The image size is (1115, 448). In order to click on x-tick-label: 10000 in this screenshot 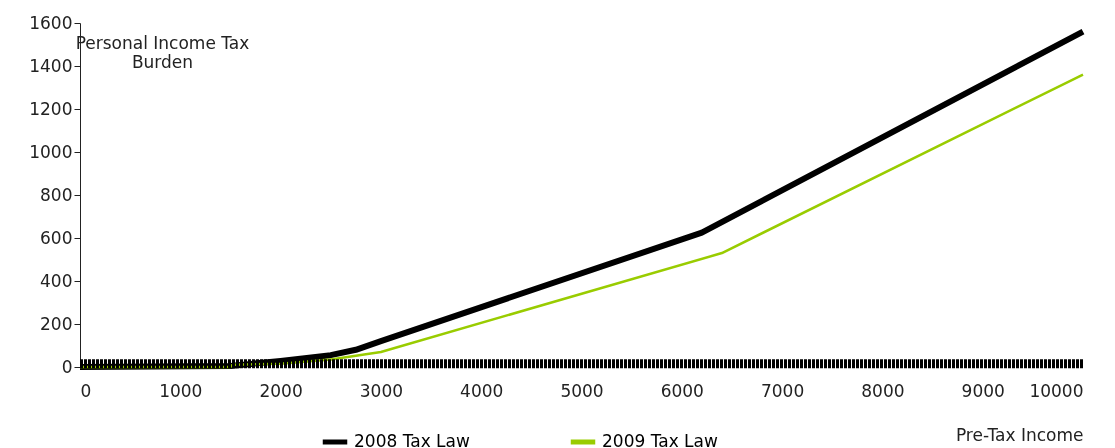, I will do `click(1056, 390)`.